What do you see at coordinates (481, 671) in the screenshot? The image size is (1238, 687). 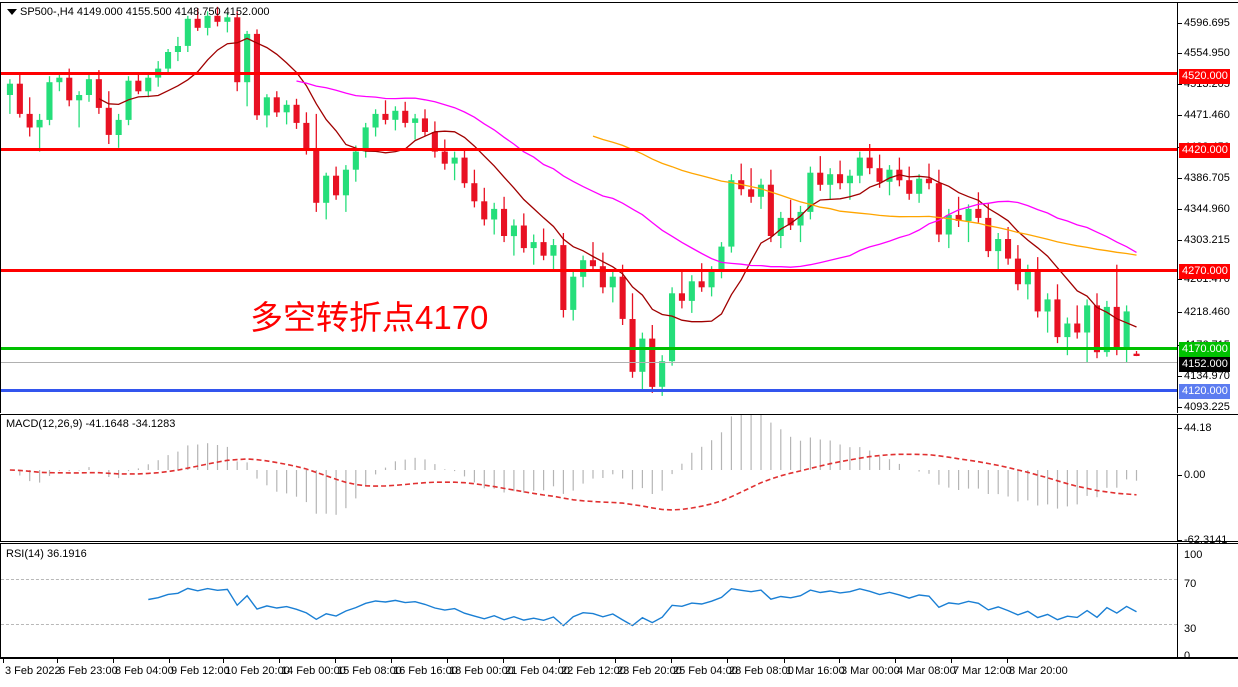 I see `time-tick-label: 18 Feb 00:00` at bounding box center [481, 671].